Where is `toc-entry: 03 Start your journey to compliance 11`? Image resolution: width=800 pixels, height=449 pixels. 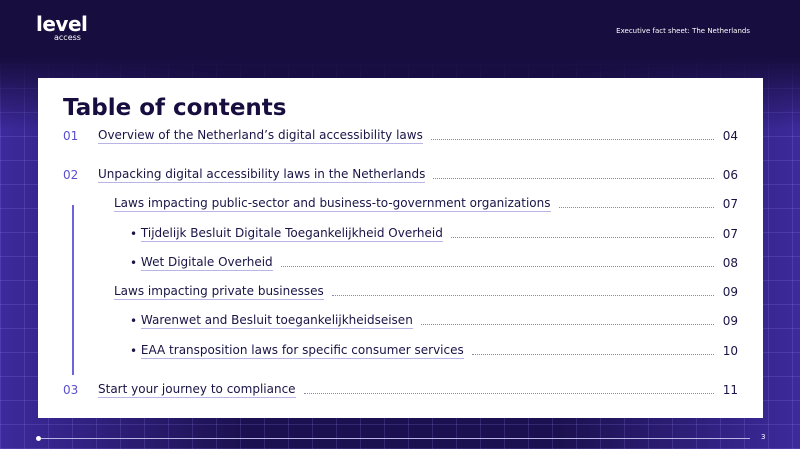
toc-entry: 03 Start your journey to compliance 11 is located at coordinates (388, 390).